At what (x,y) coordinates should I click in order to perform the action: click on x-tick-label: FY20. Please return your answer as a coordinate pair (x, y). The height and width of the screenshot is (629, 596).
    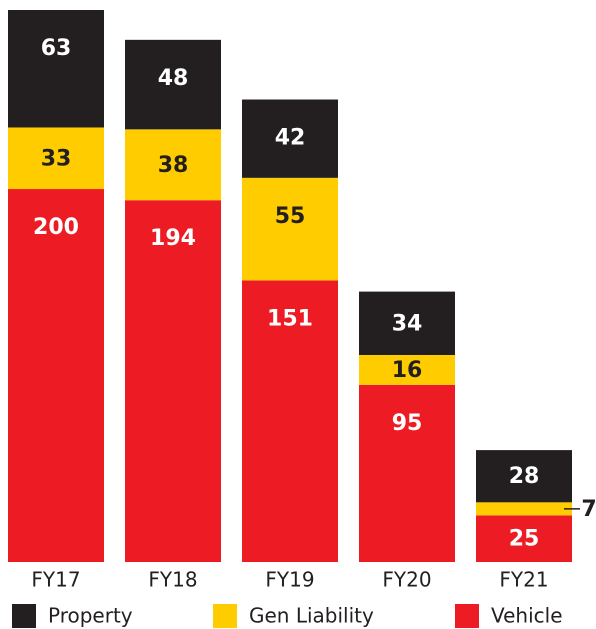
    Looking at the image, I should click on (406, 580).